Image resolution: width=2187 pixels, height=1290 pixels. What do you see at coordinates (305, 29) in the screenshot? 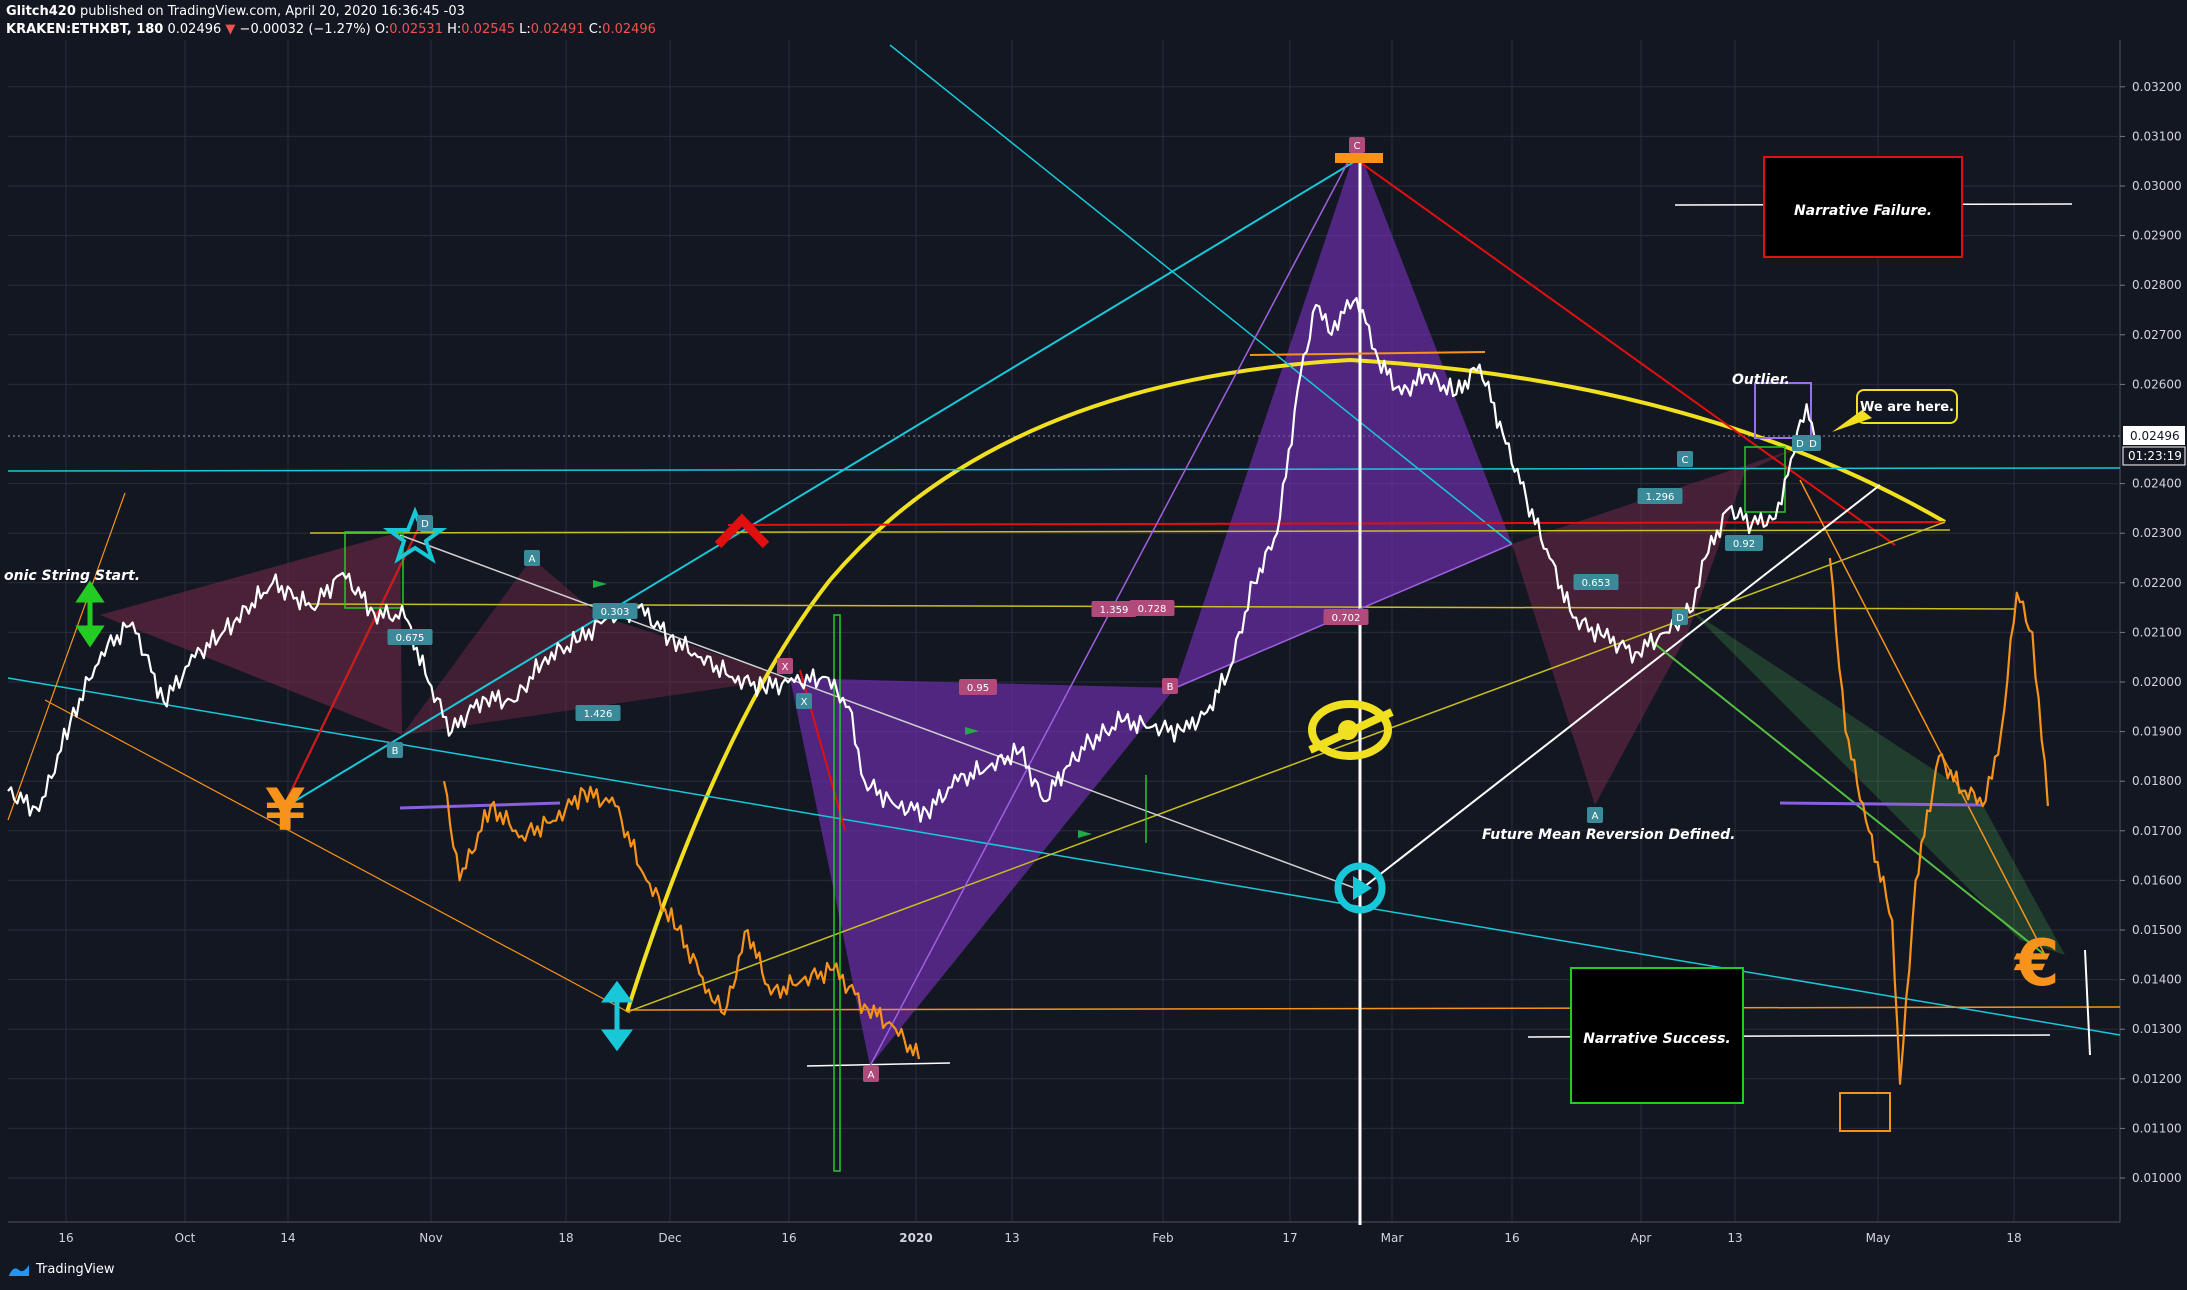
I see `price-change: −0.00032 (−1.27%)` at bounding box center [305, 29].